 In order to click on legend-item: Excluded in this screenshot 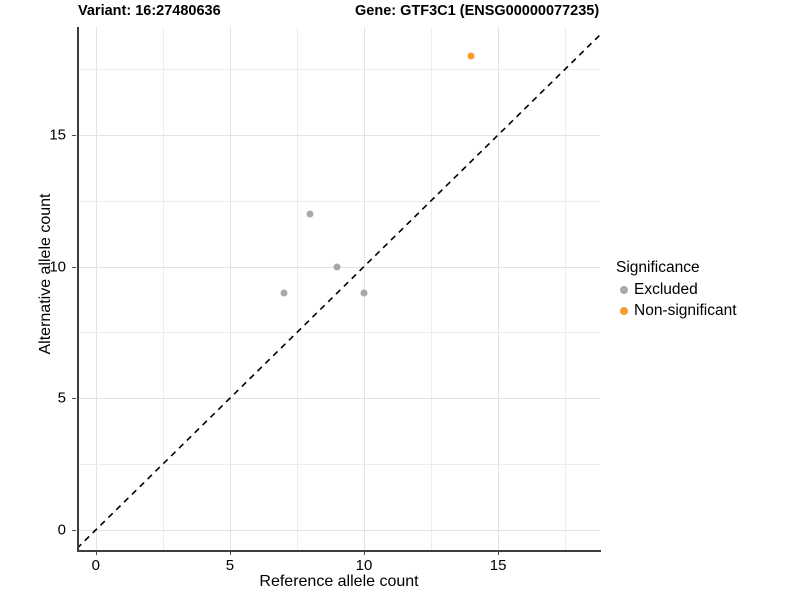, I will do `click(676, 289)`.